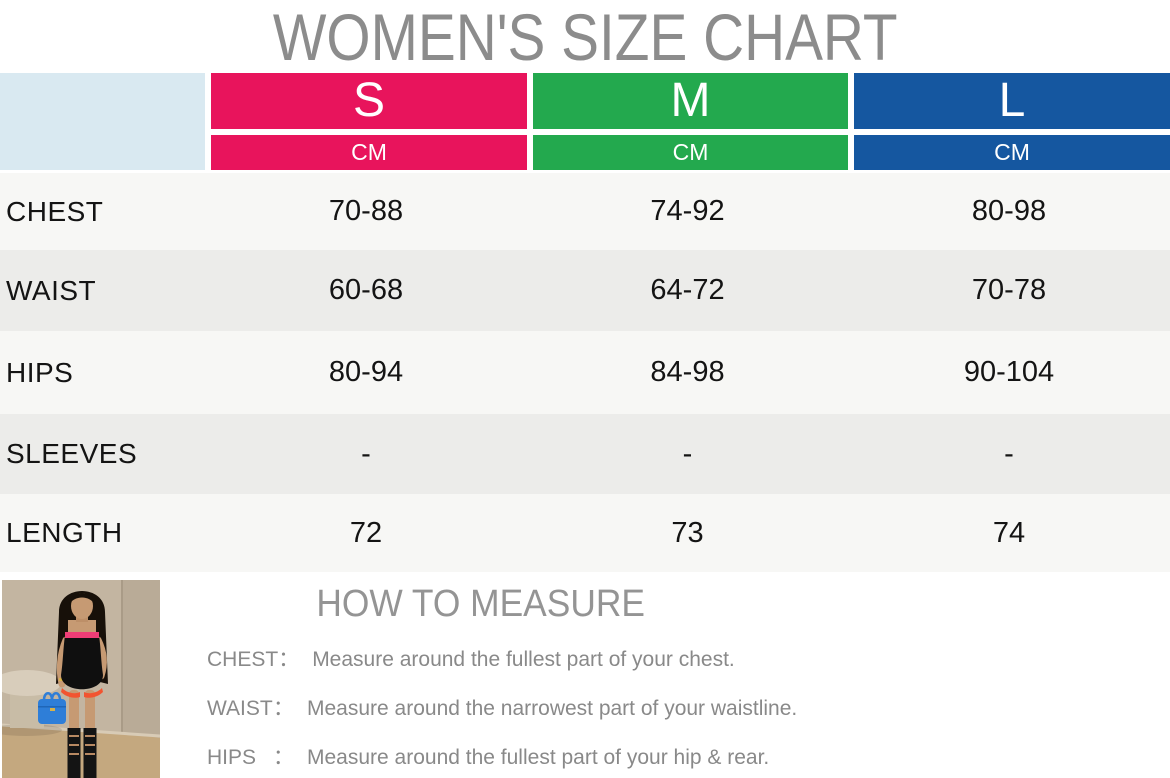 This screenshot has width=1170, height=778. I want to click on model-photo-illustration, so click(80, 679).